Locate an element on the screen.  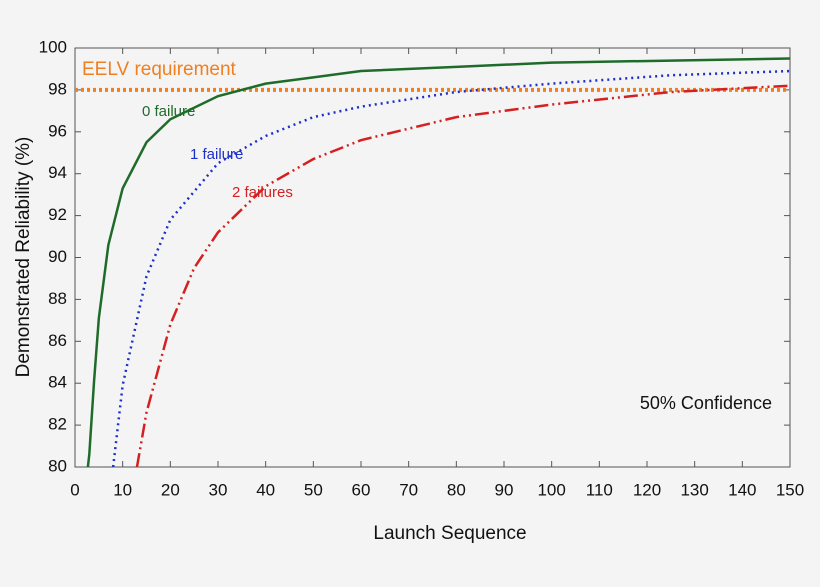
reference-label: EELV requirement is located at coordinates (159, 69).